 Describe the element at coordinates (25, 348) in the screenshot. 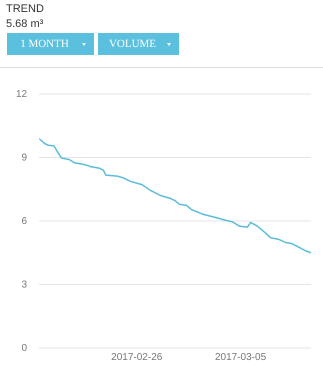

I see `y-tick-label: 0` at that location.